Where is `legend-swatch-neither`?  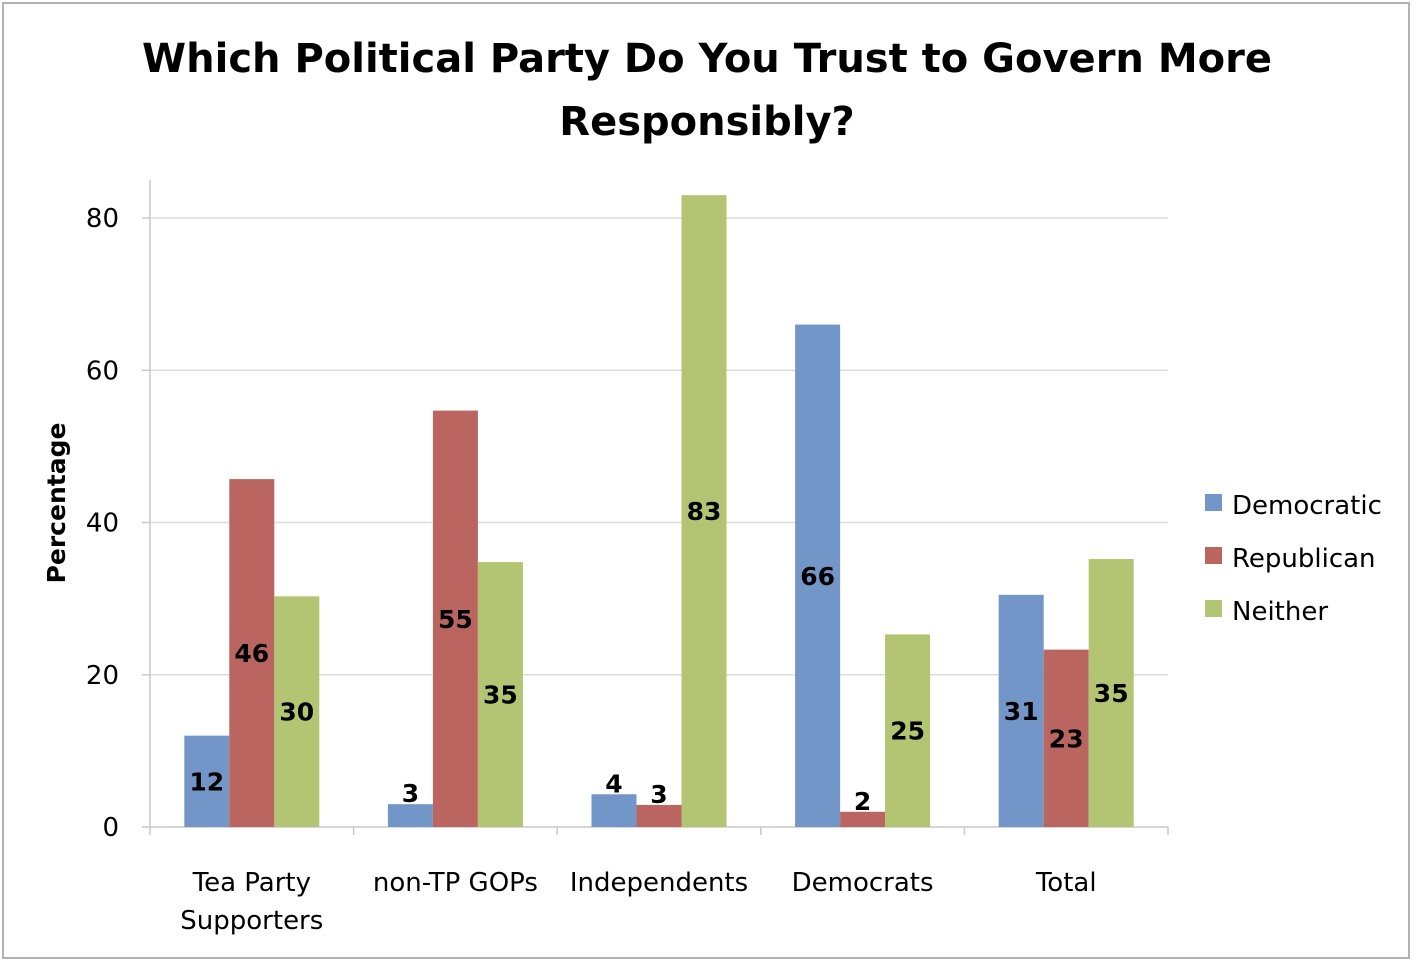
legend-swatch-neither is located at coordinates (1213, 608).